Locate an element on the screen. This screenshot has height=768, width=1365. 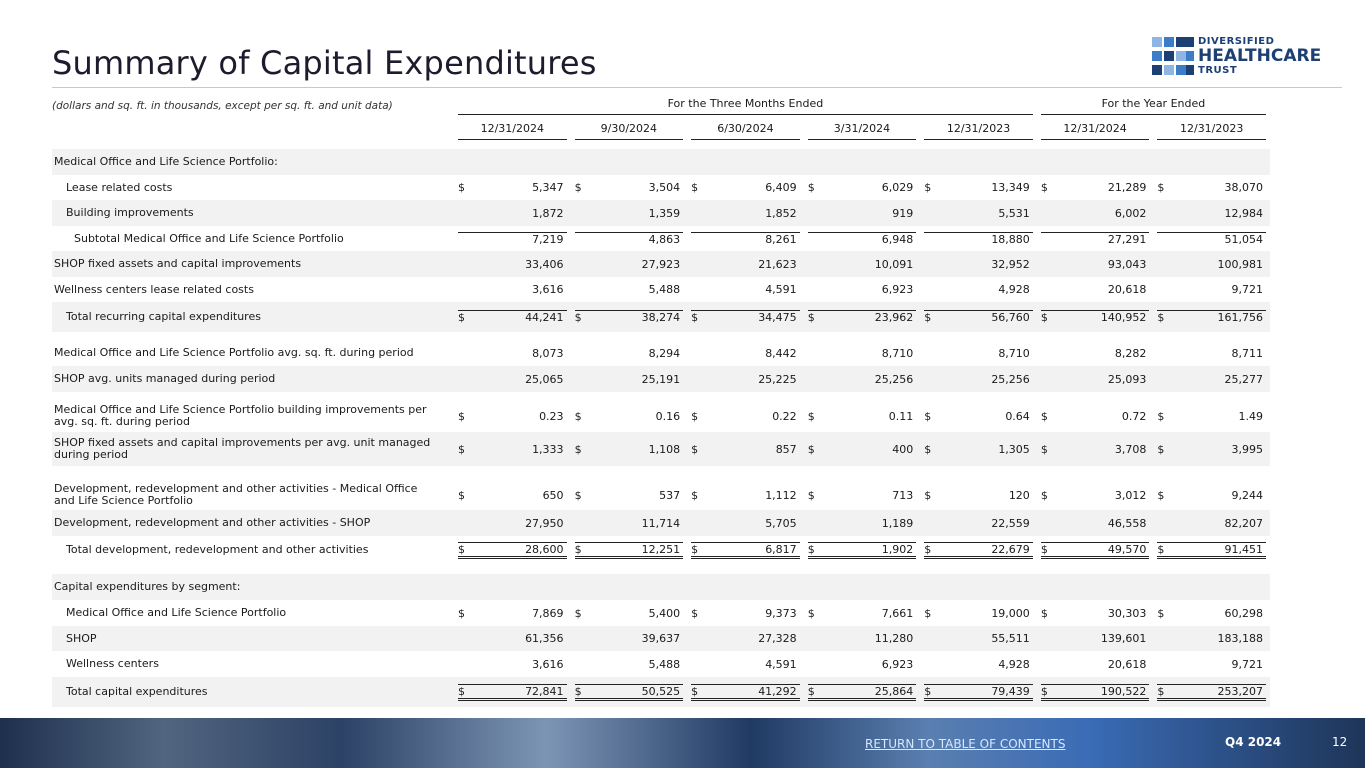
value-cell: $6,029 is located at coordinates (862, 187).